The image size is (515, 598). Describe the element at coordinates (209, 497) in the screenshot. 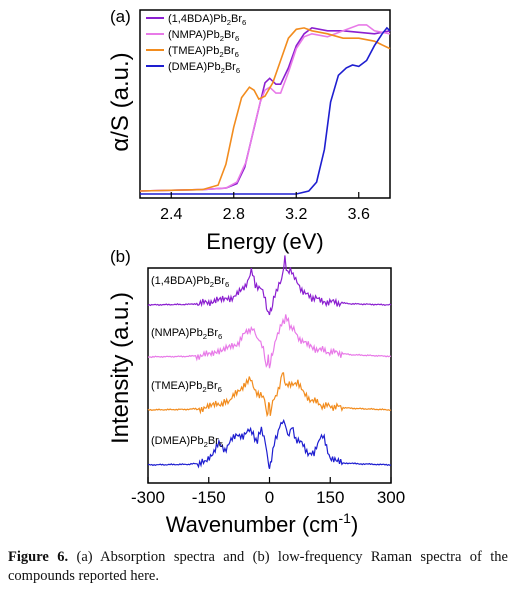

I see `x-tick-label: -150` at that location.